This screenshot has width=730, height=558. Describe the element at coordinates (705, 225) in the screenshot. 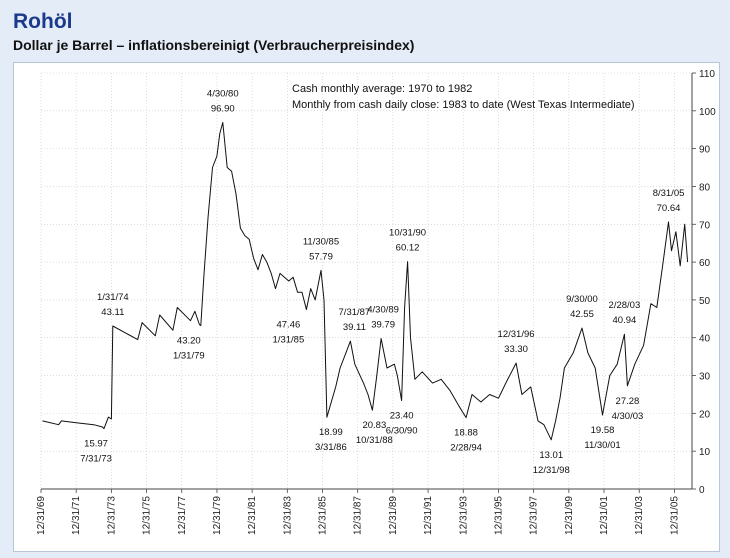

I see `y-tick-label: 70` at that location.